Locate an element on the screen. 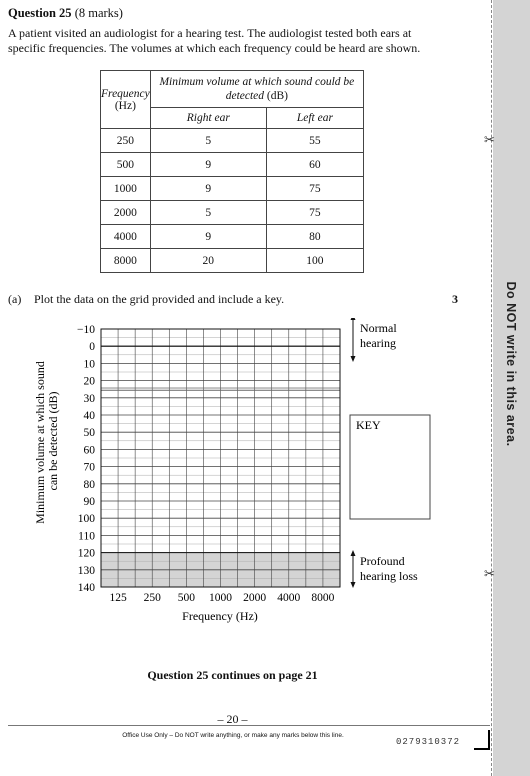 Image resolution: width=530 pixels, height=776 pixels. frequency-cell: 8000 is located at coordinates (125, 260).